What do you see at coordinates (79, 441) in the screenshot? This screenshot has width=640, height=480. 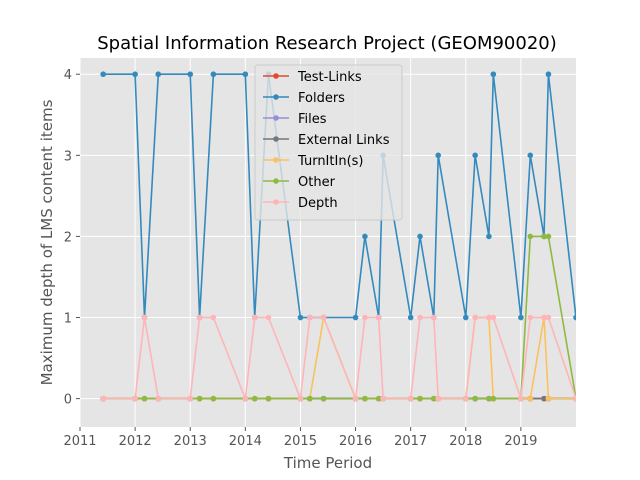 I see `x-tick-label: 2011` at bounding box center [79, 441].